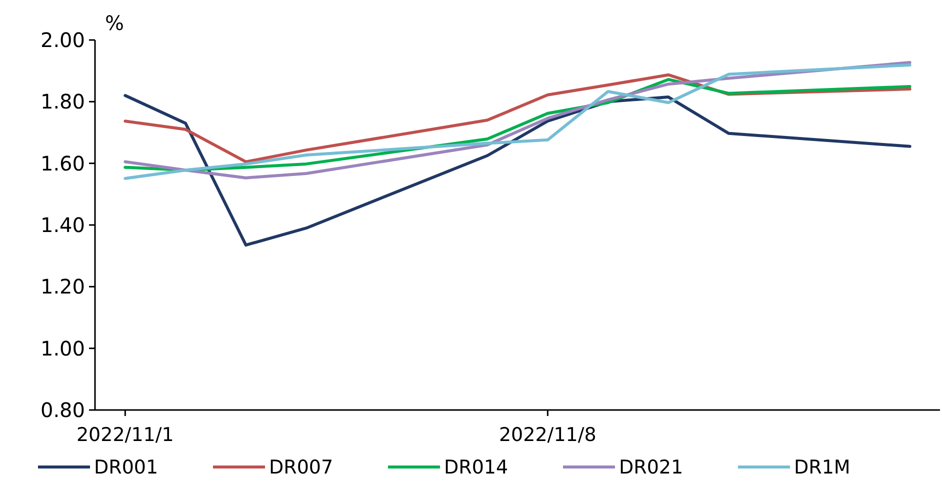  I want to click on y-tick-label: 1.40, so click(62, 225).